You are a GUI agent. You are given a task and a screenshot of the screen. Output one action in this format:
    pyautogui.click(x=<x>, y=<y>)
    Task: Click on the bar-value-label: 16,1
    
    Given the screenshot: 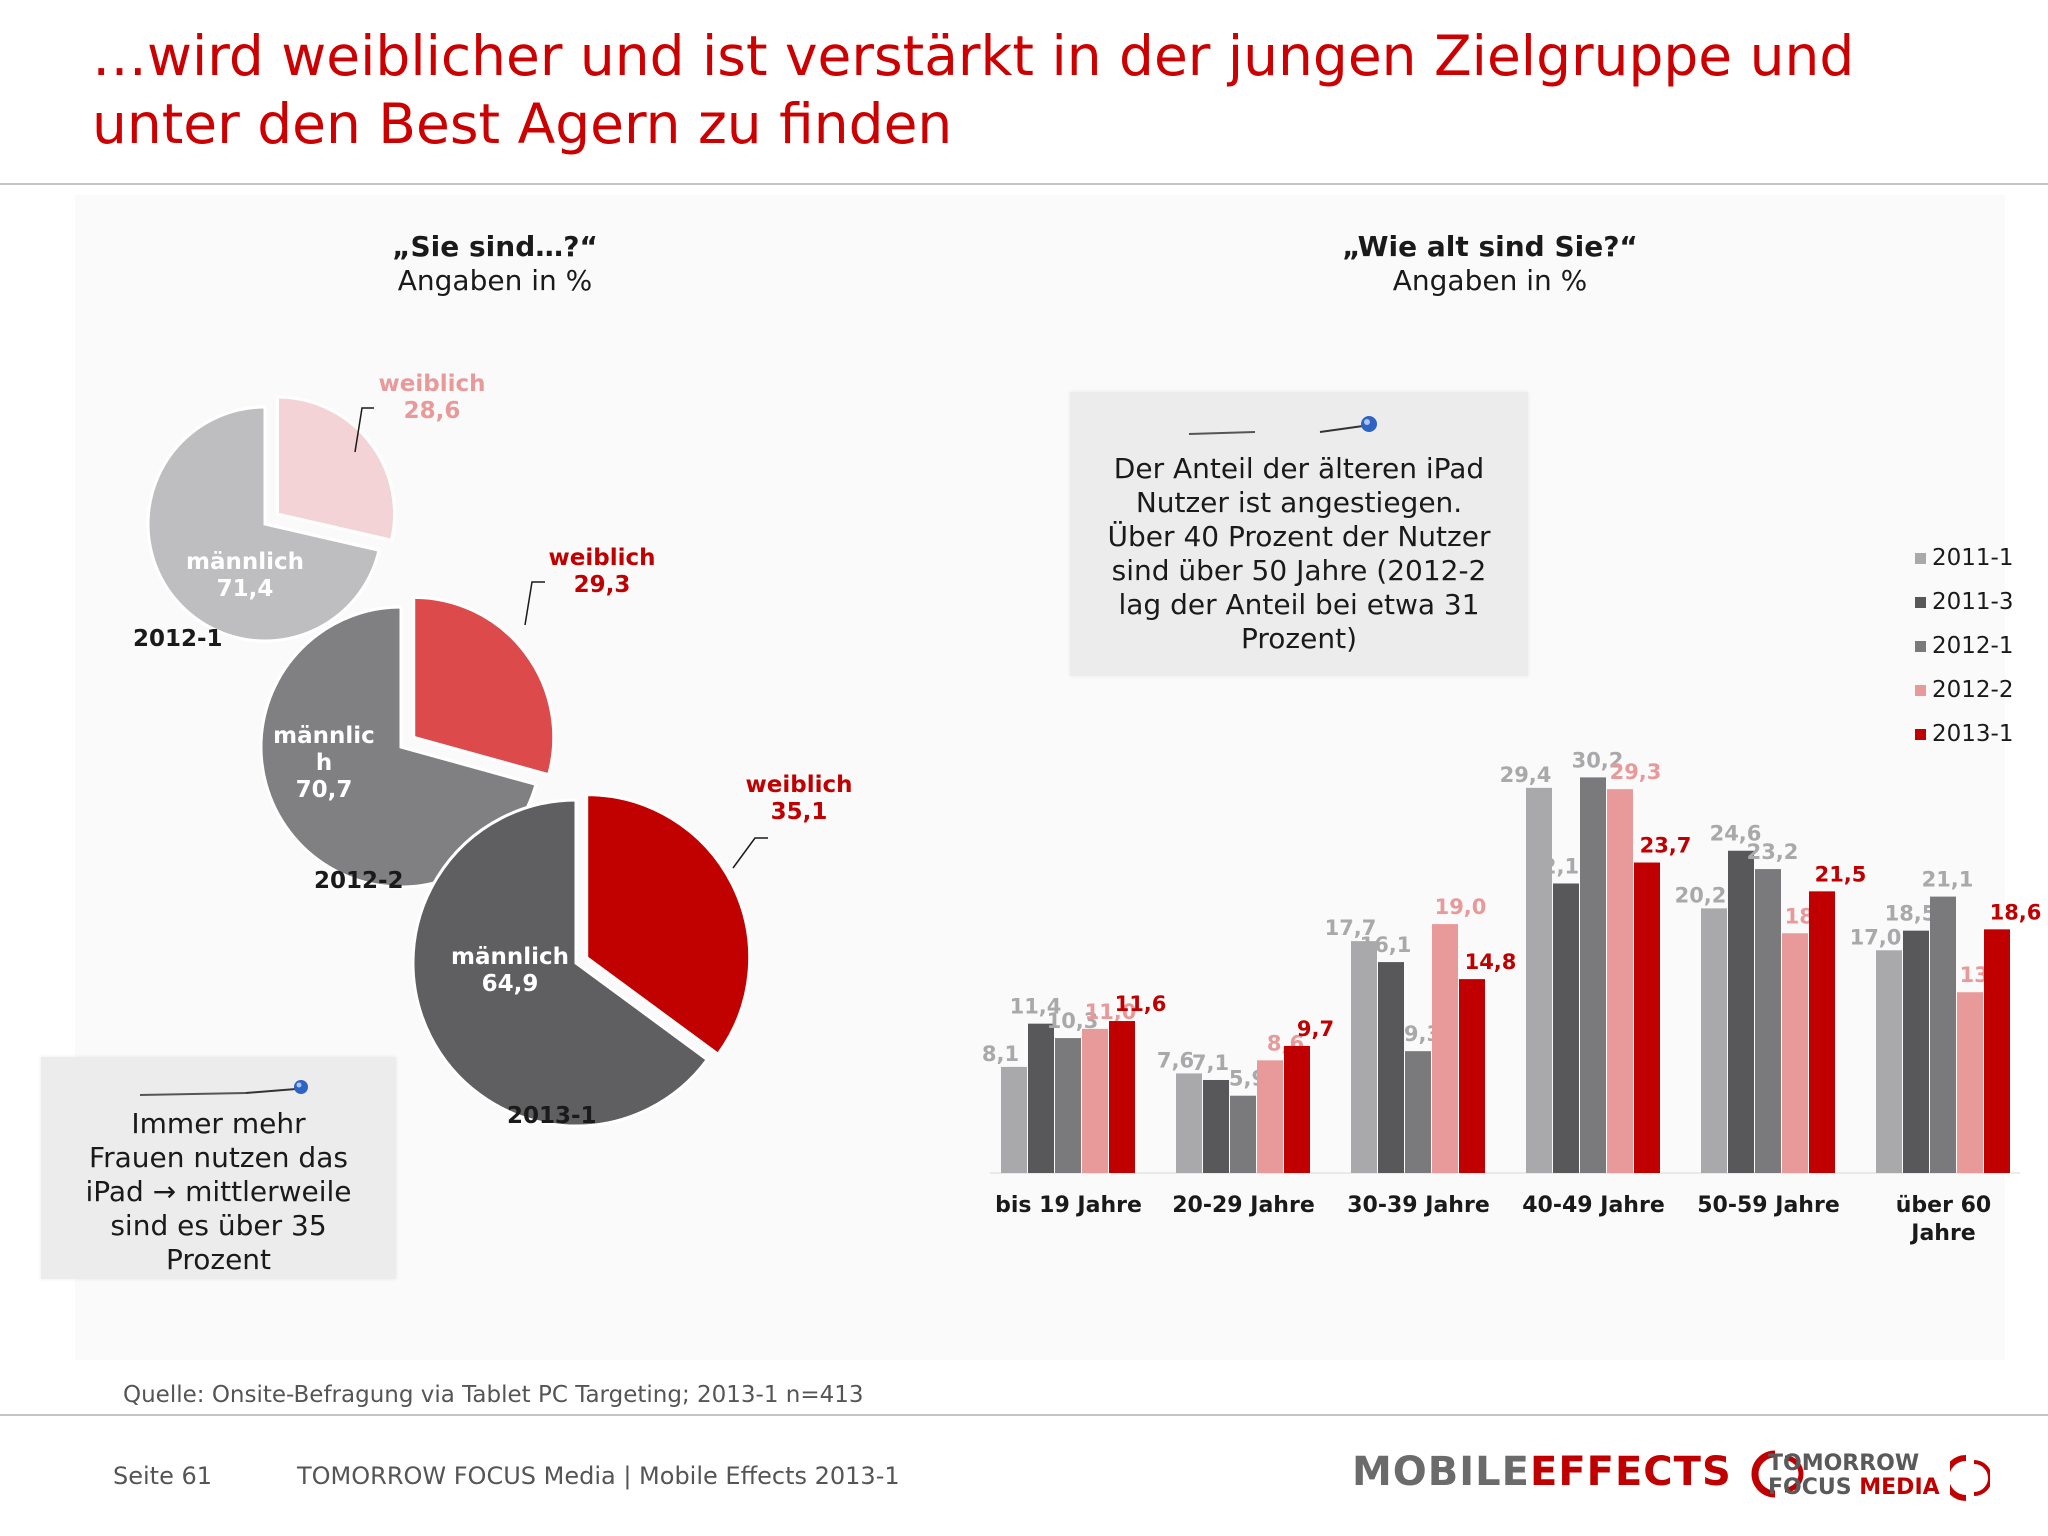 What is the action you would take?
    pyautogui.click(x=1386, y=945)
    